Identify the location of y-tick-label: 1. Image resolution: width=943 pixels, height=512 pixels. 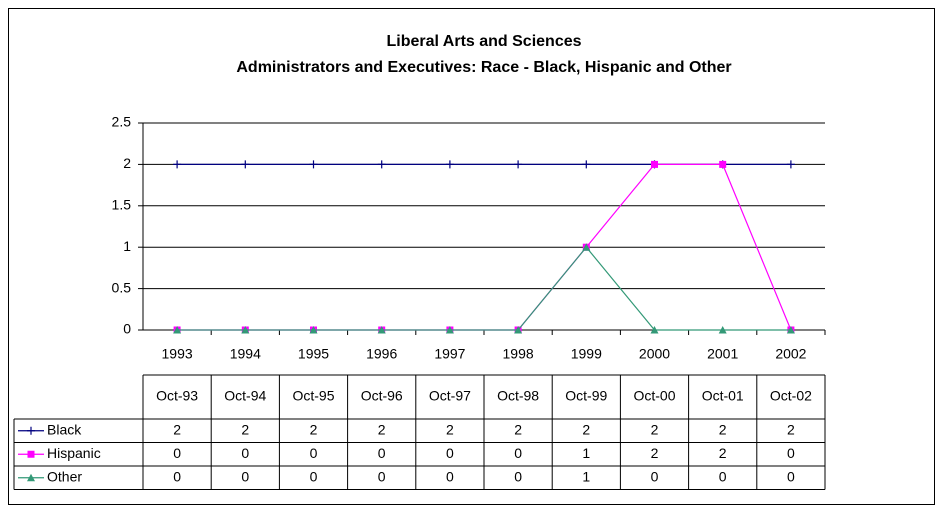
(127, 246).